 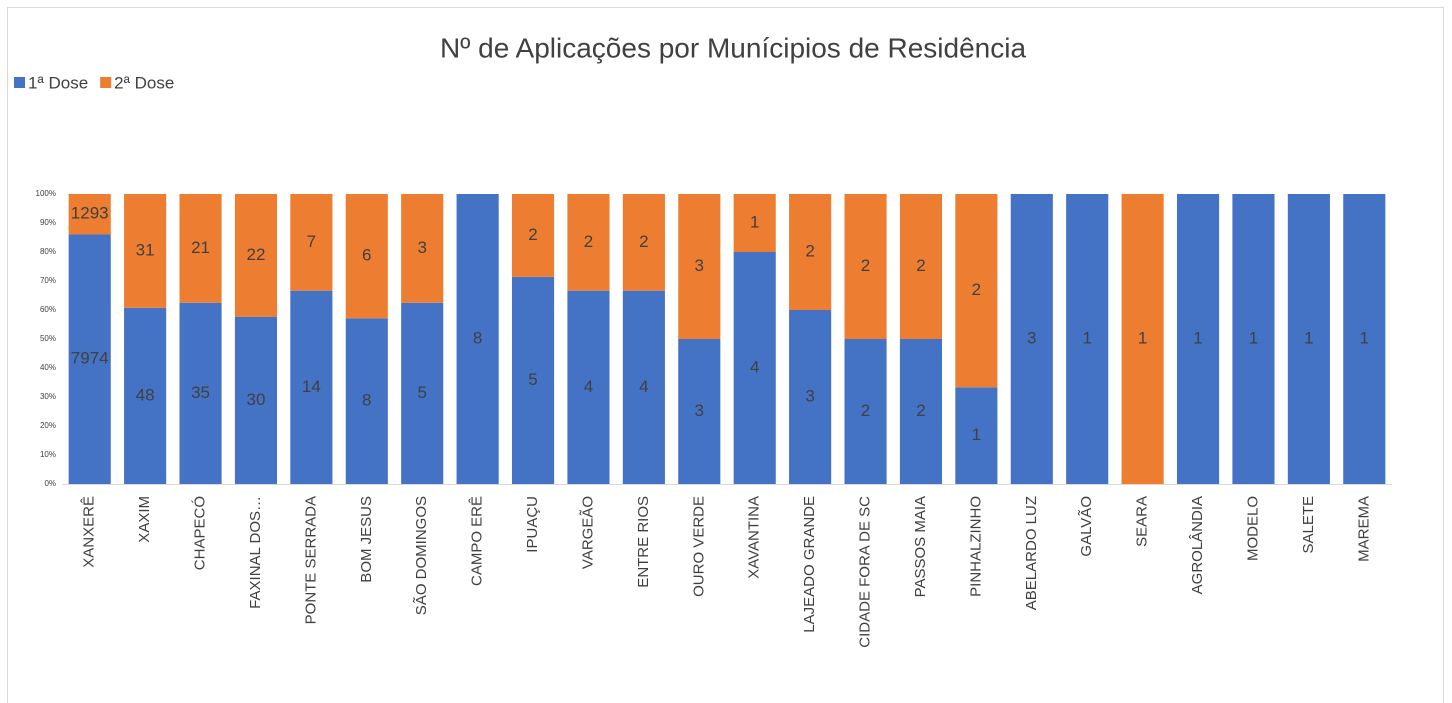 What do you see at coordinates (48, 280) in the screenshot?
I see `y-tick-label: 70%` at bounding box center [48, 280].